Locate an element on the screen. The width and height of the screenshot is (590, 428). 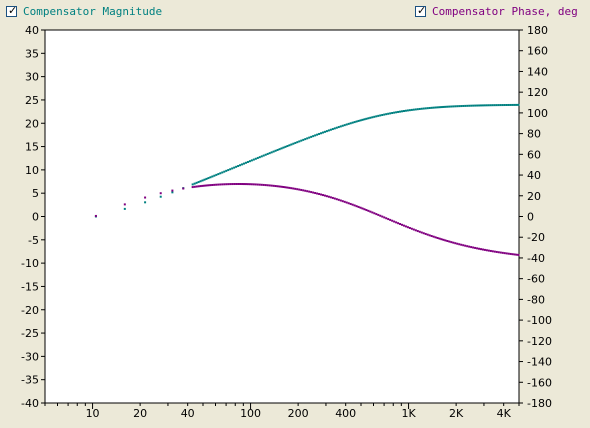
y-left-tick-label: 30 is located at coordinates (32, 77).